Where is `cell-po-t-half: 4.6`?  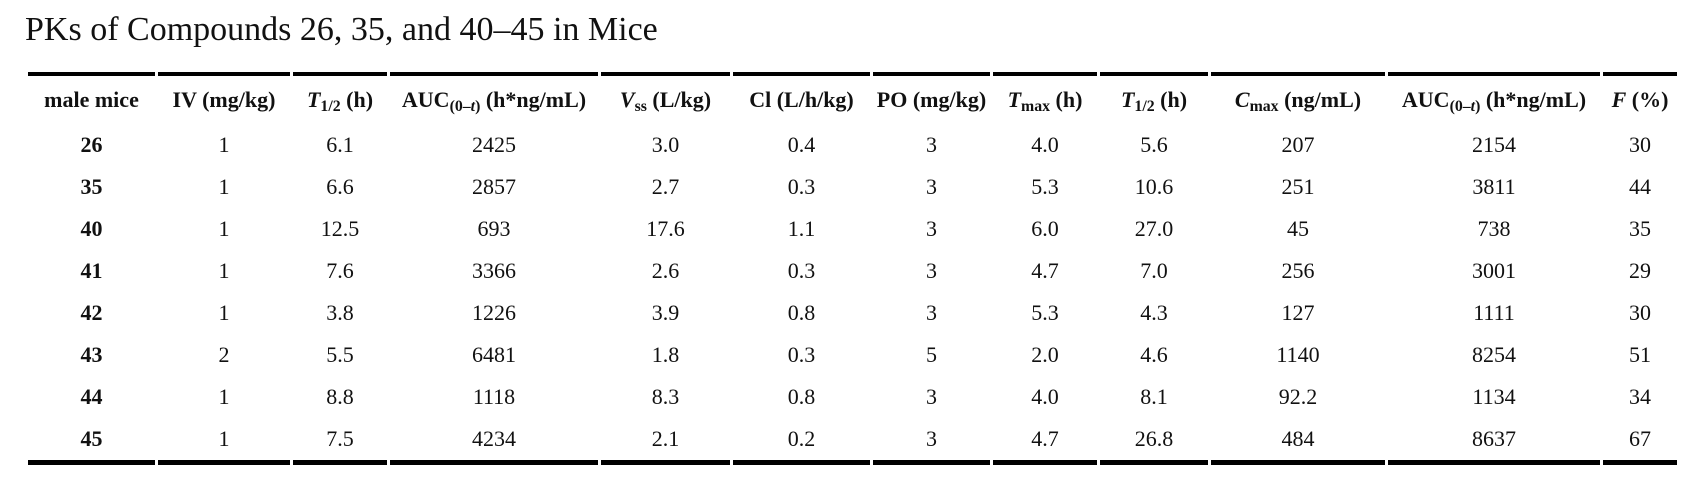 cell-po-t-half: 4.6 is located at coordinates (1154, 354).